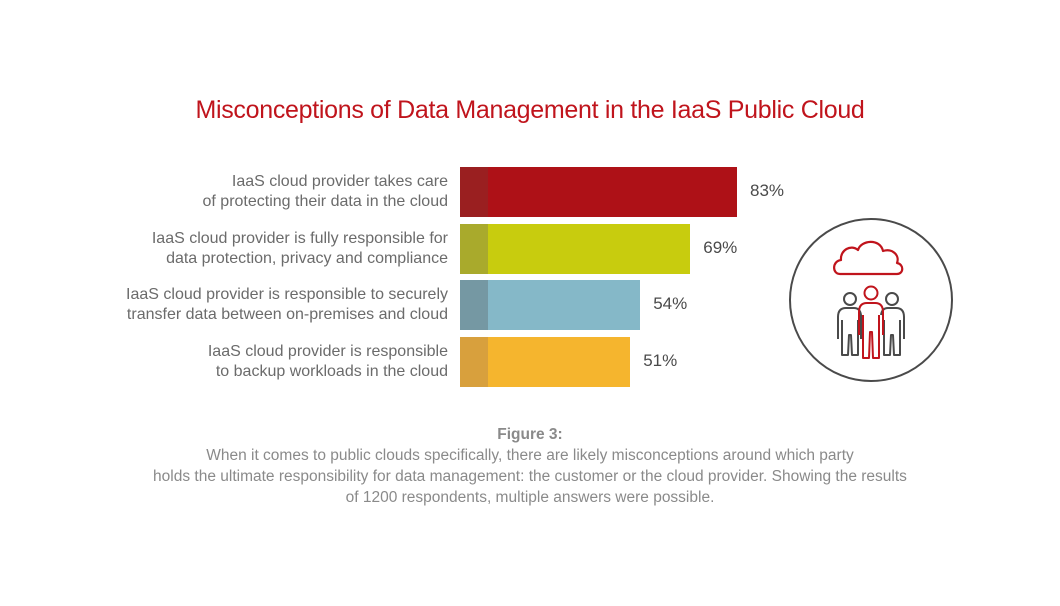 This screenshot has height=606, width=1060. What do you see at coordinates (660, 360) in the screenshot?
I see `value-label: 51%` at bounding box center [660, 360].